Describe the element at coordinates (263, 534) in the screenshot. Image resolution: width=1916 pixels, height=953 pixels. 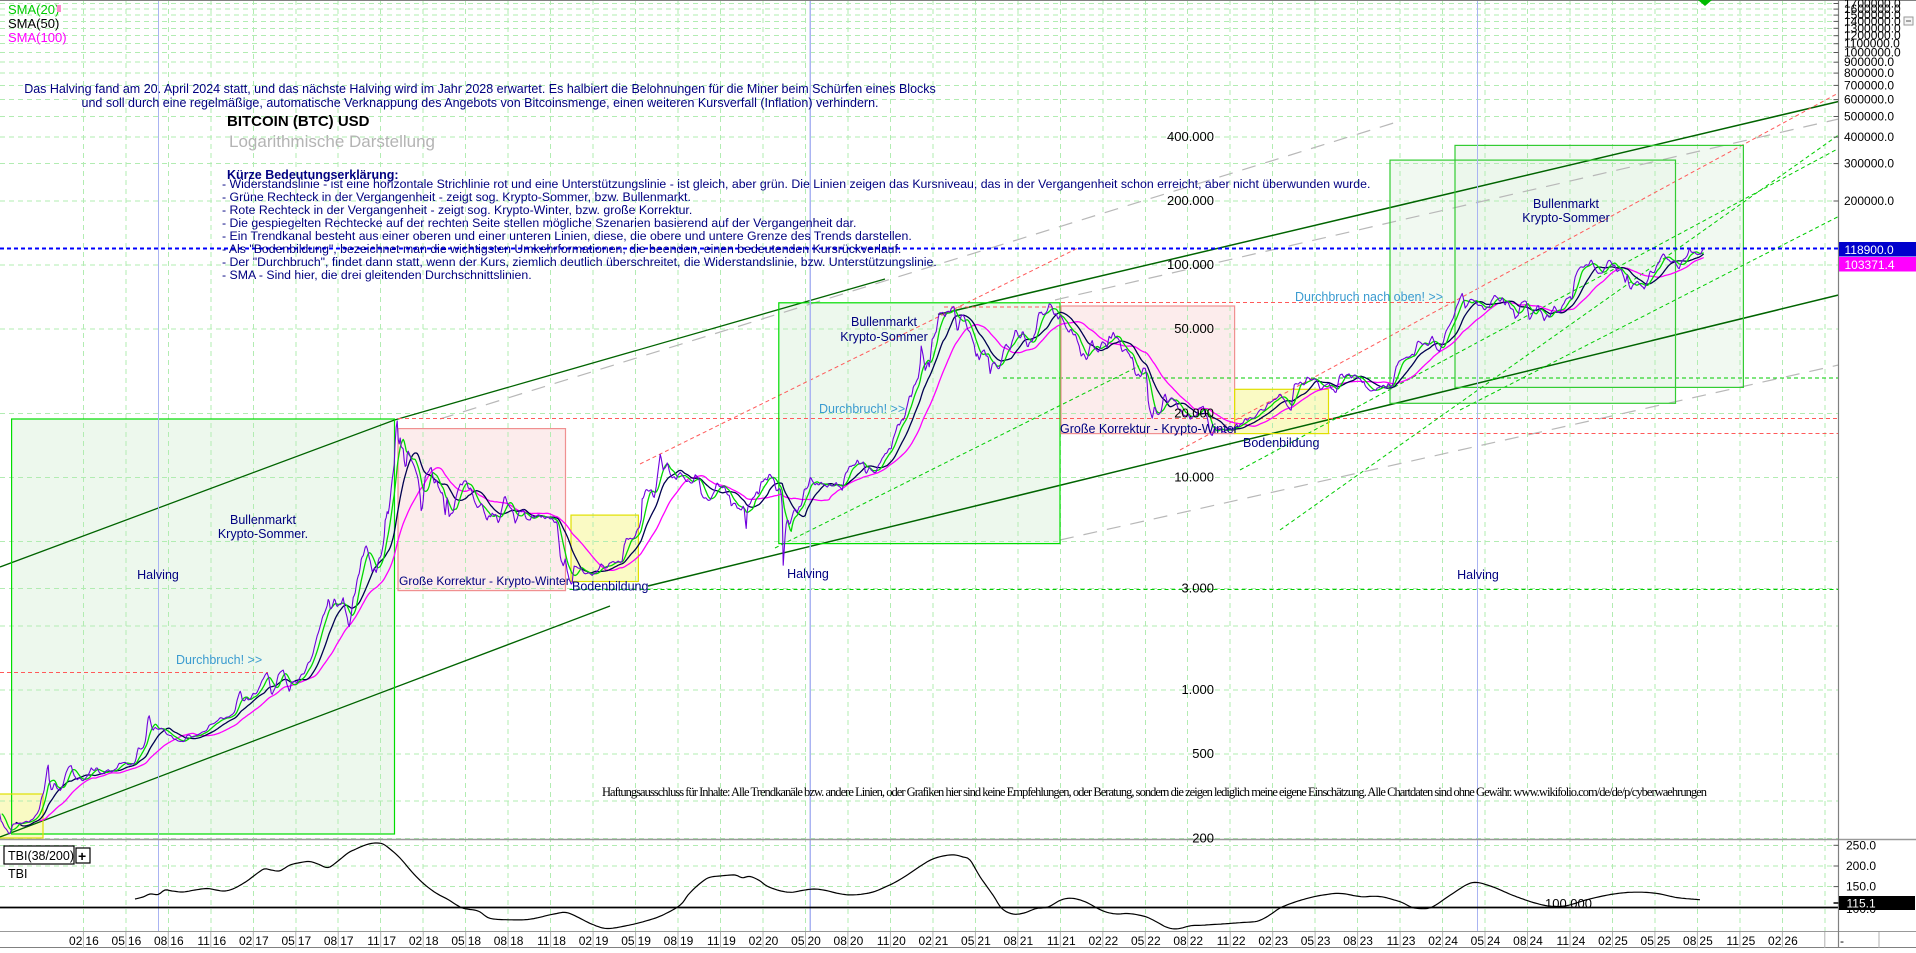
I see `svg-text: Krypto-Sommer.` at that location.